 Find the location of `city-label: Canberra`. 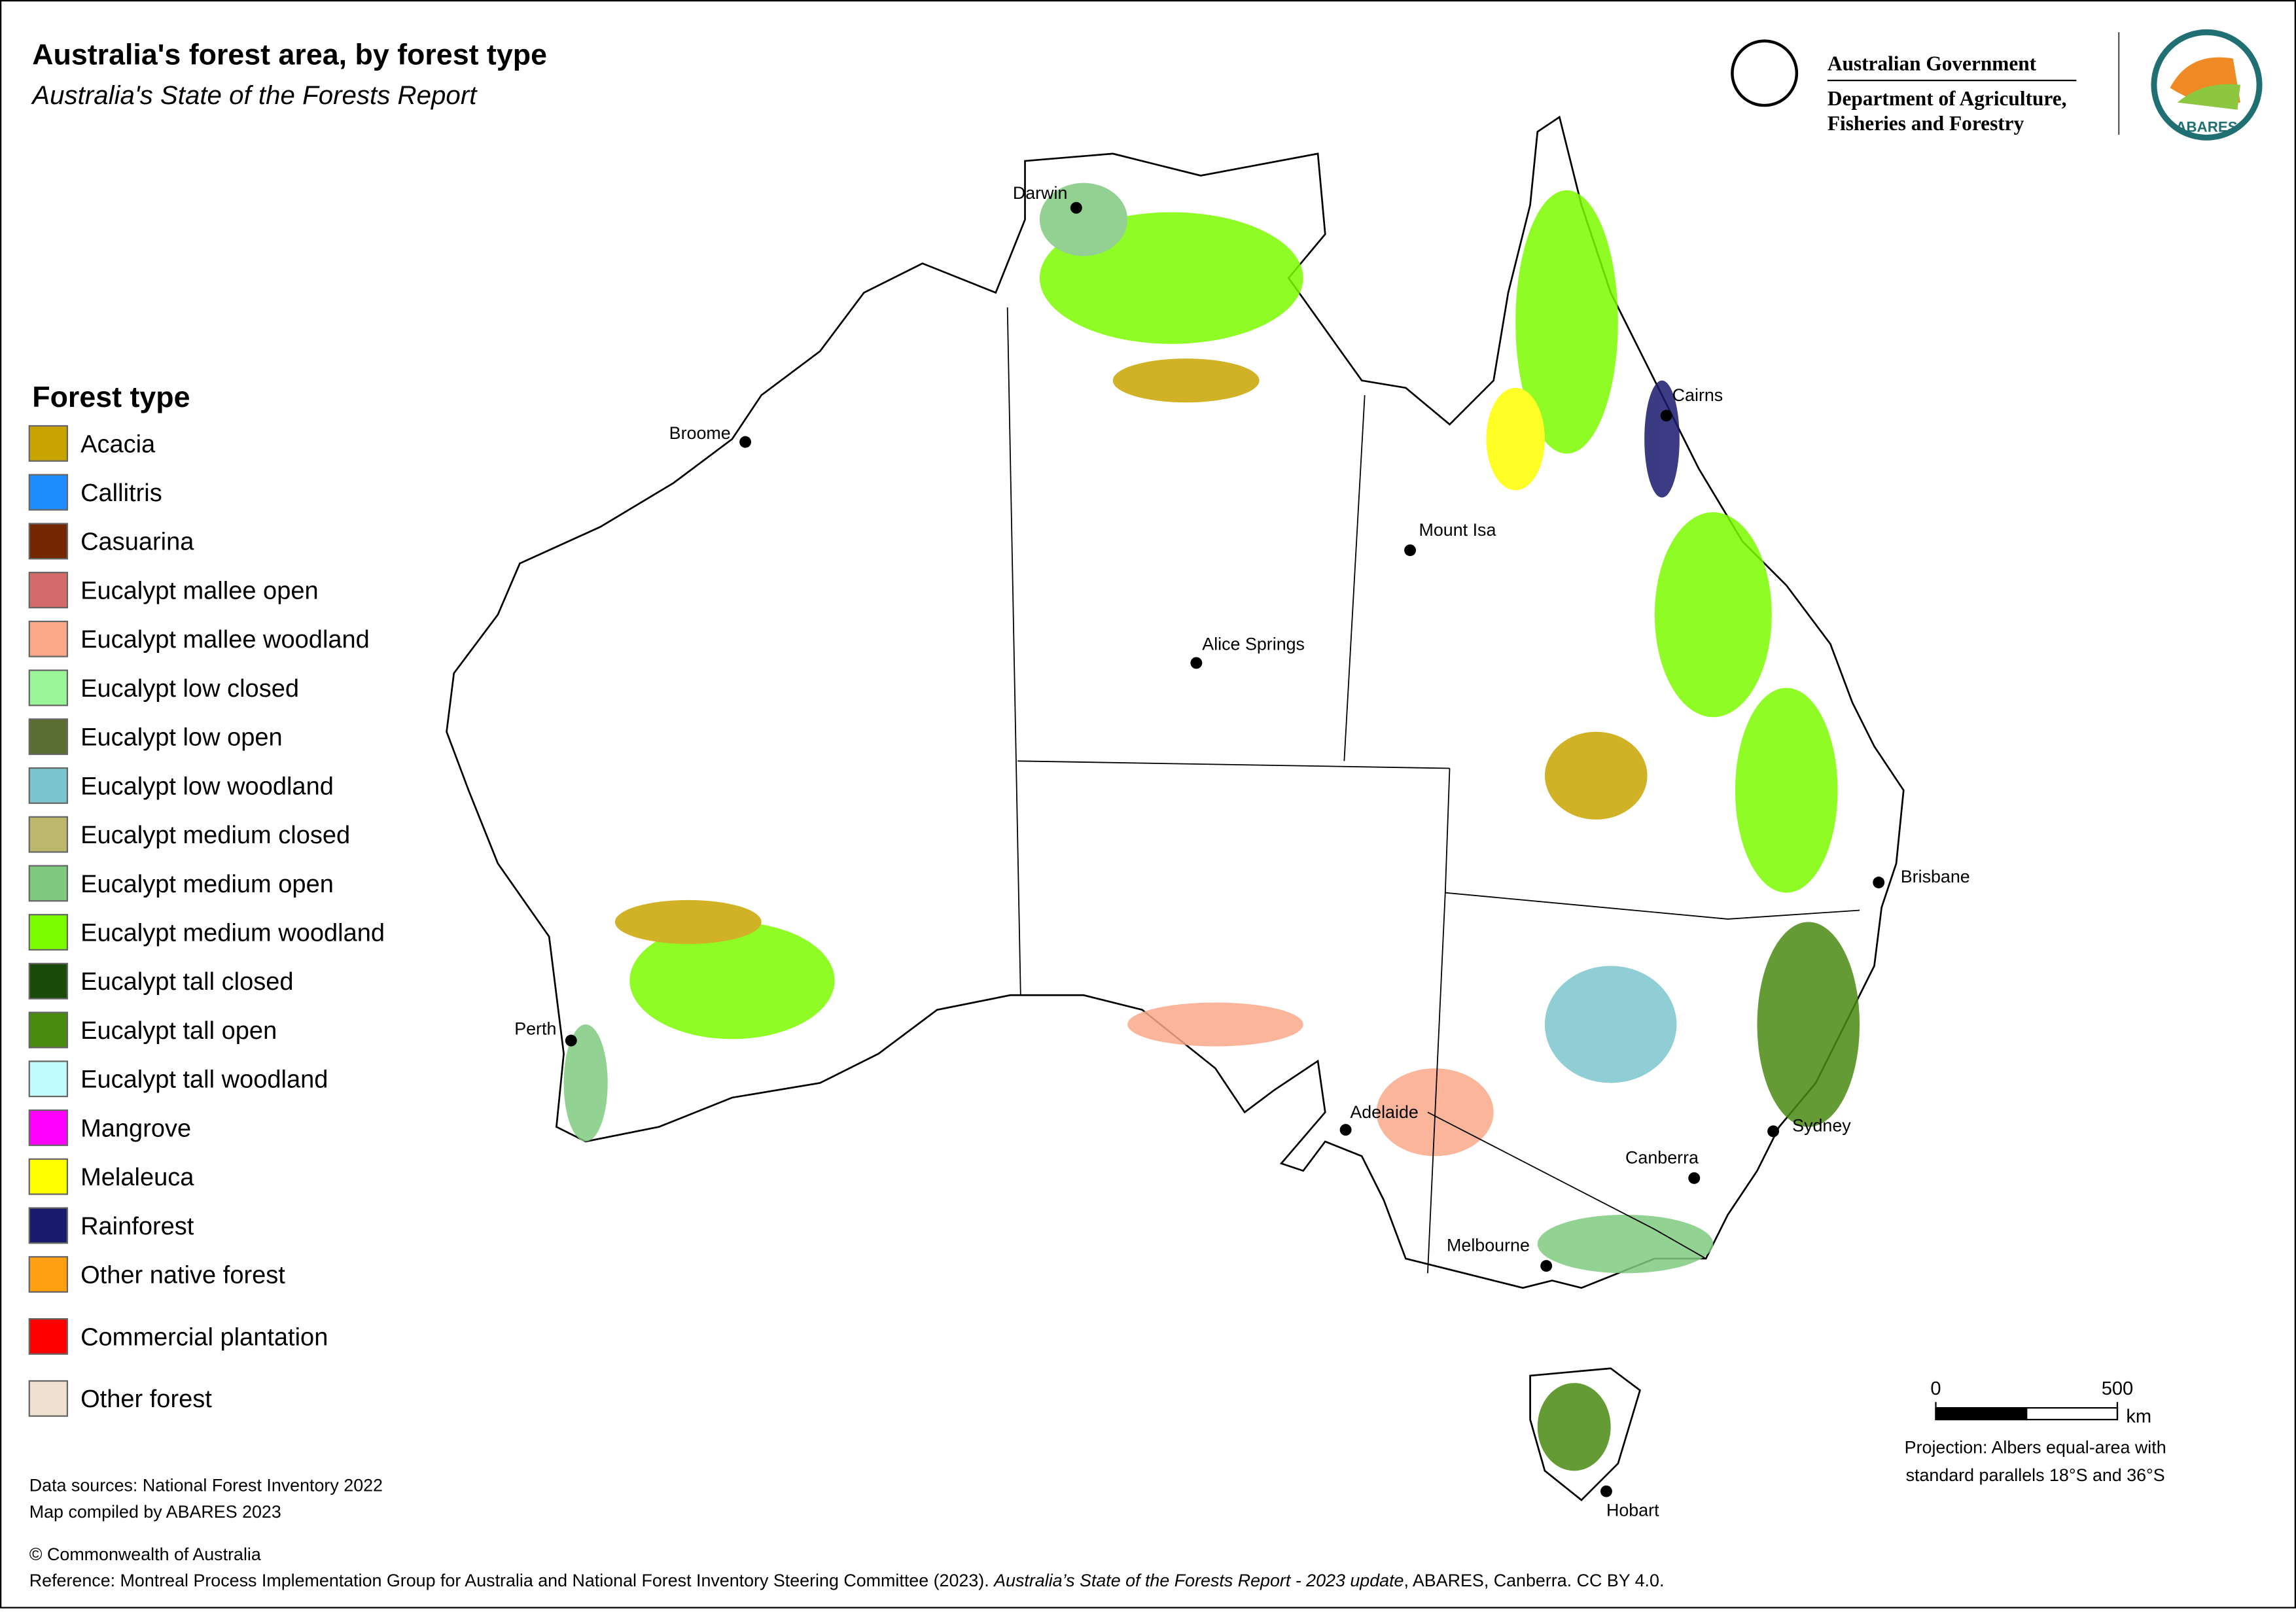

city-label: Canberra is located at coordinates (1662, 1158).